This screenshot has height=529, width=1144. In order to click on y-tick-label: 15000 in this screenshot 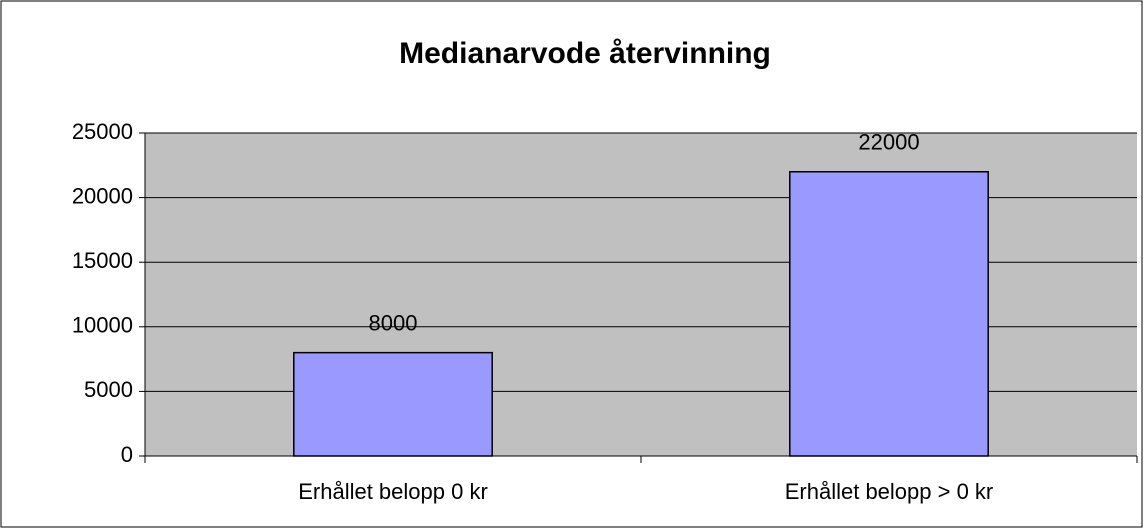, I will do `click(102, 260)`.